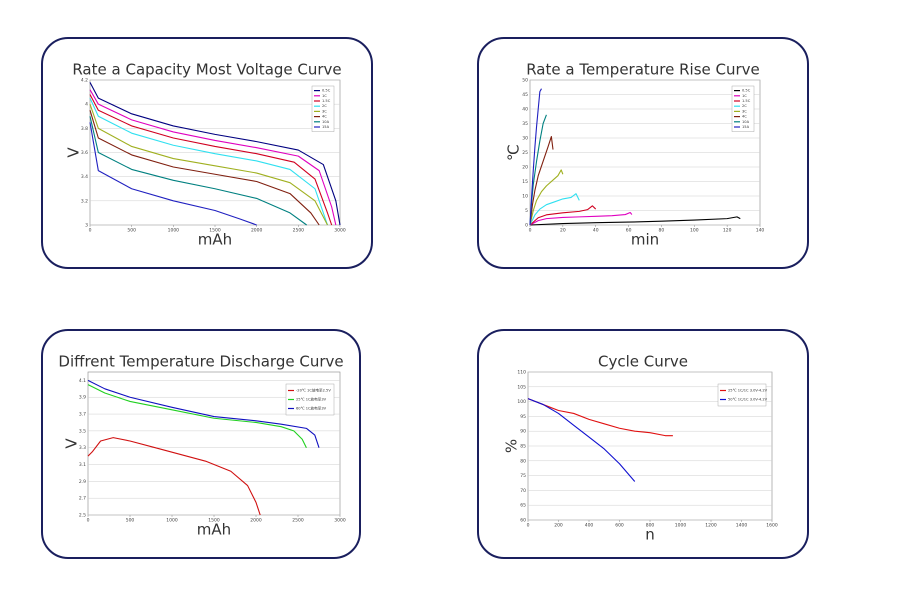 The height and width of the screenshot is (604, 900). Describe the element at coordinates (512, 446) in the screenshot. I see `y-axis-label: %` at that location.